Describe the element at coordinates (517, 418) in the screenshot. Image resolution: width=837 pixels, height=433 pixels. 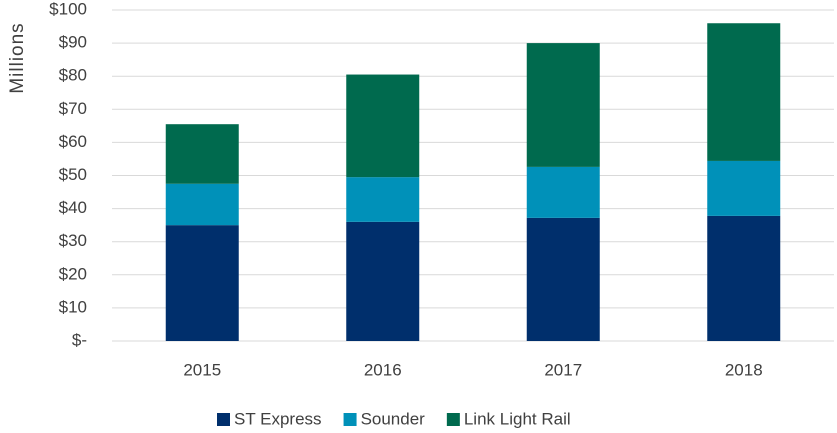
I see `legend-label: Link Light Rail` at that location.